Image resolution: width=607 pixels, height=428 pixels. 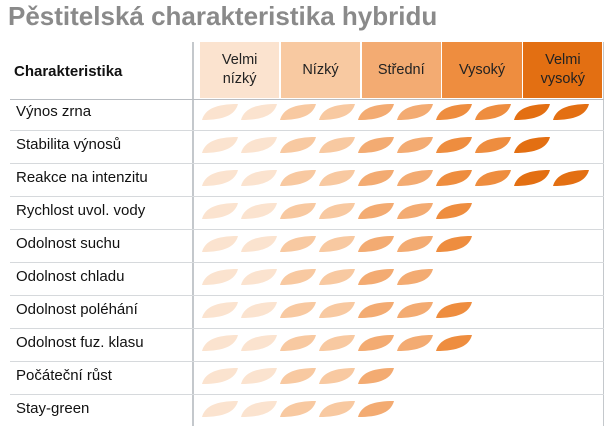 What do you see at coordinates (81, 210) in the screenshot?
I see `row-label: Rychlost uvol. vody` at bounding box center [81, 210].